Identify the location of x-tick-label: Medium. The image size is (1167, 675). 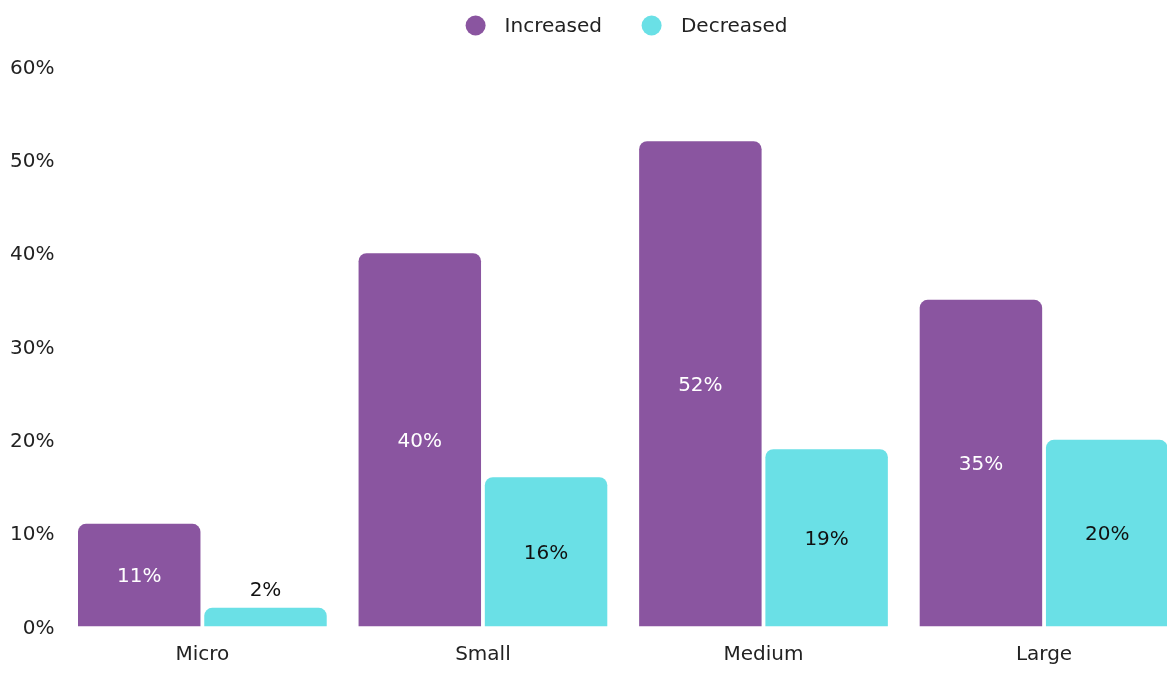
(763, 652).